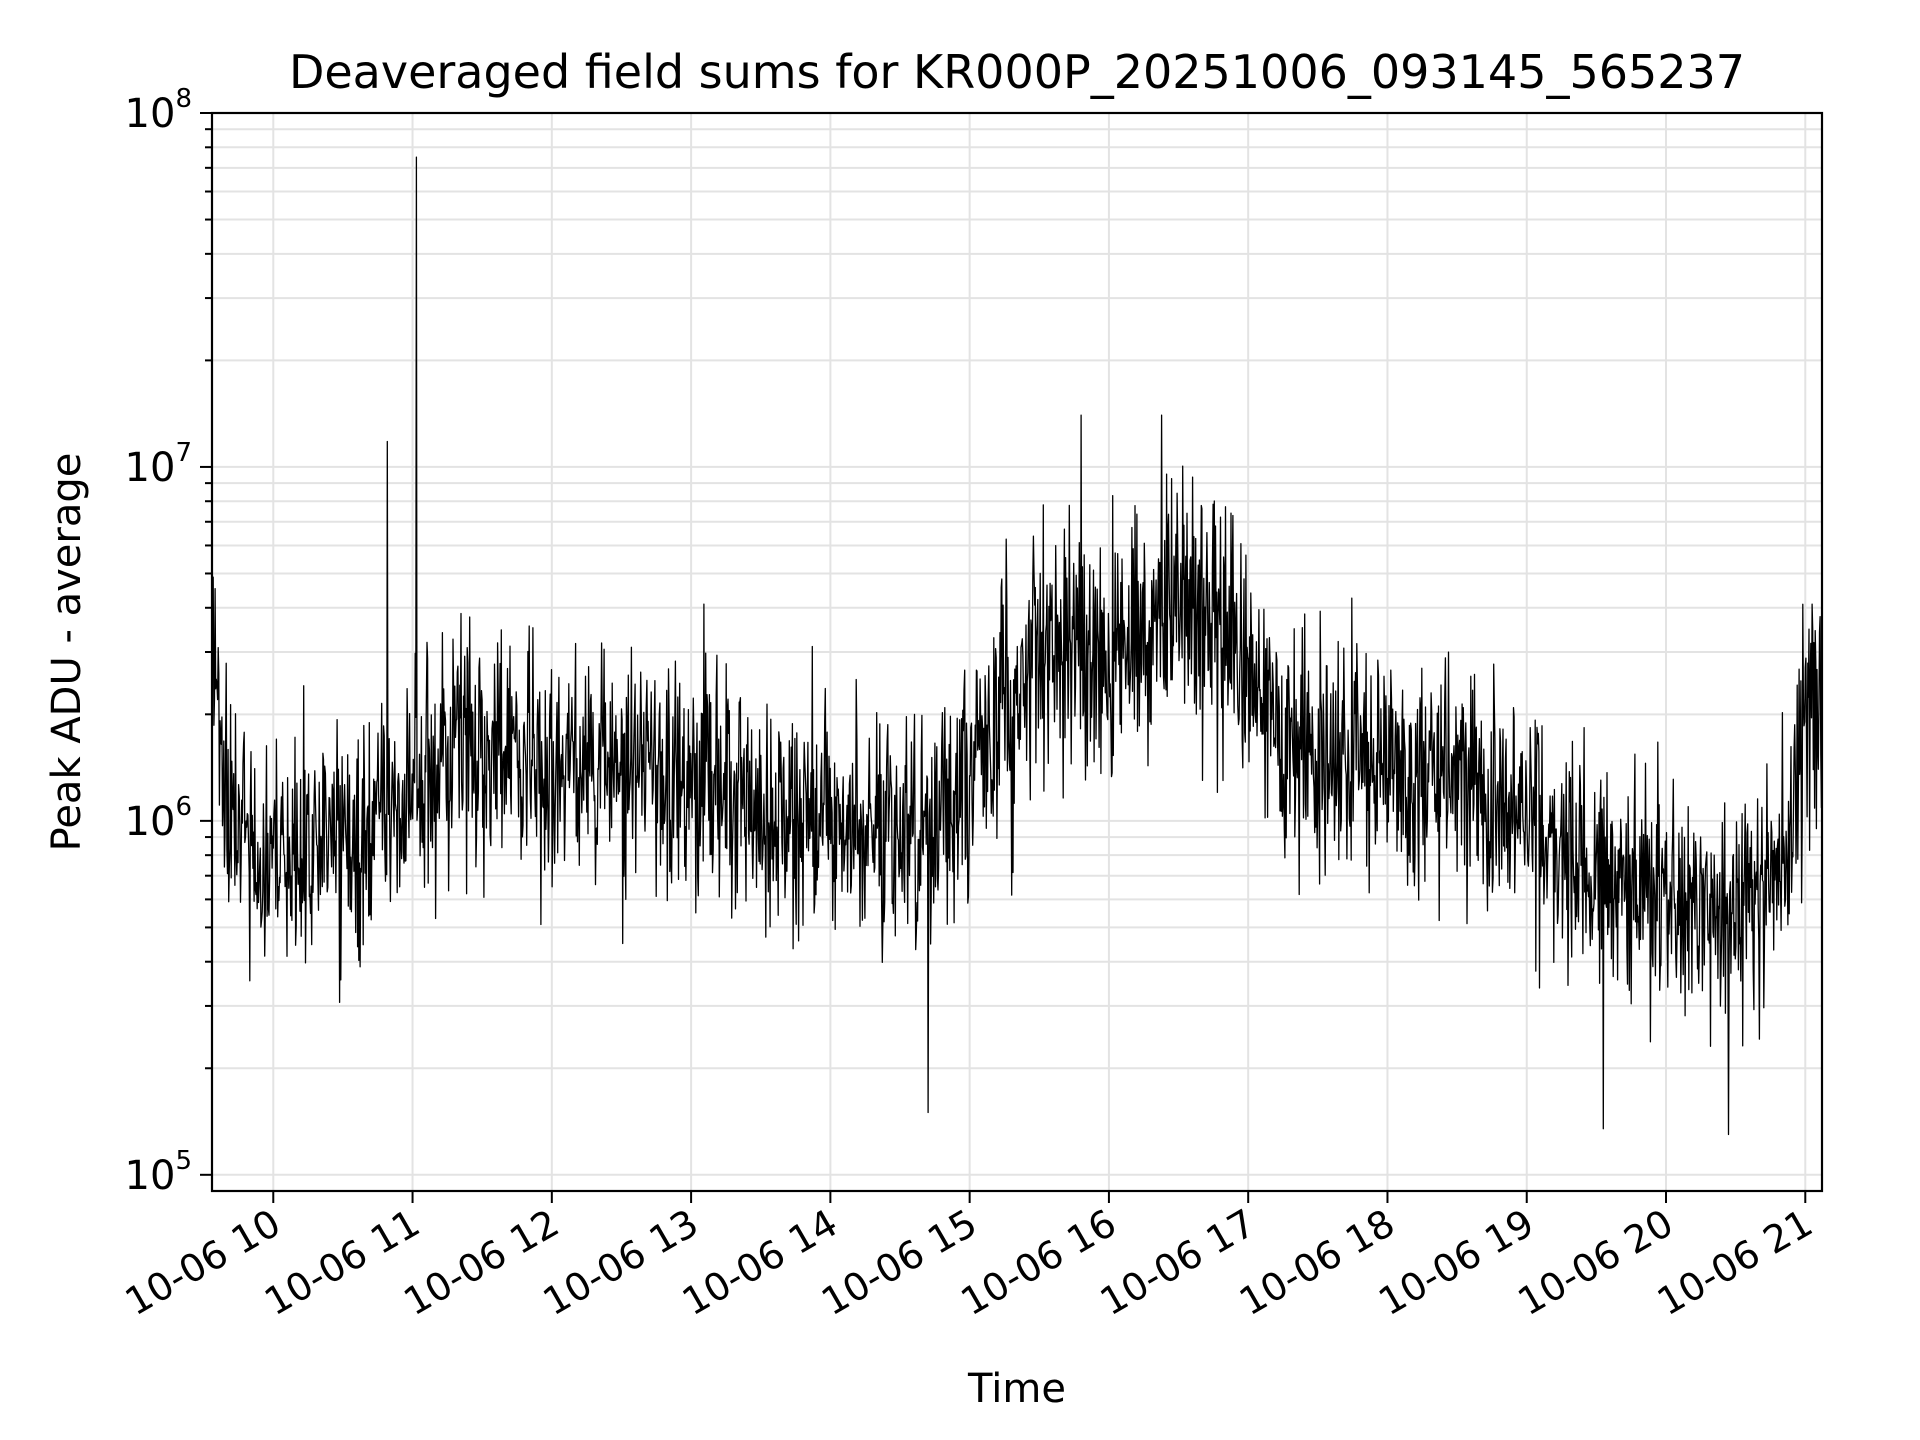  I want to click on y-tick-label: 10⁷, so click(158, 464).